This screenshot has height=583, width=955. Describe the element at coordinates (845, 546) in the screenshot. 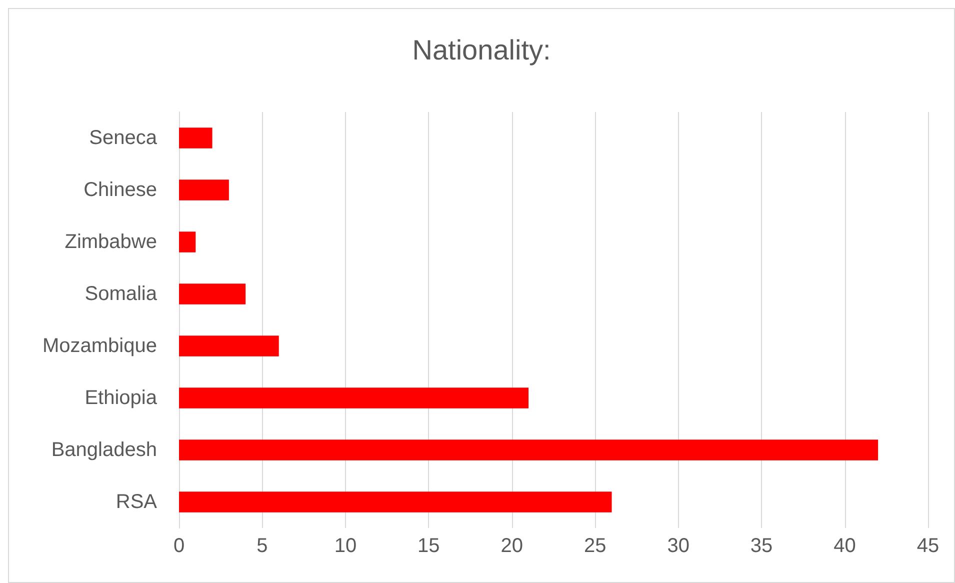

I see `x-tick-label: 40` at that location.